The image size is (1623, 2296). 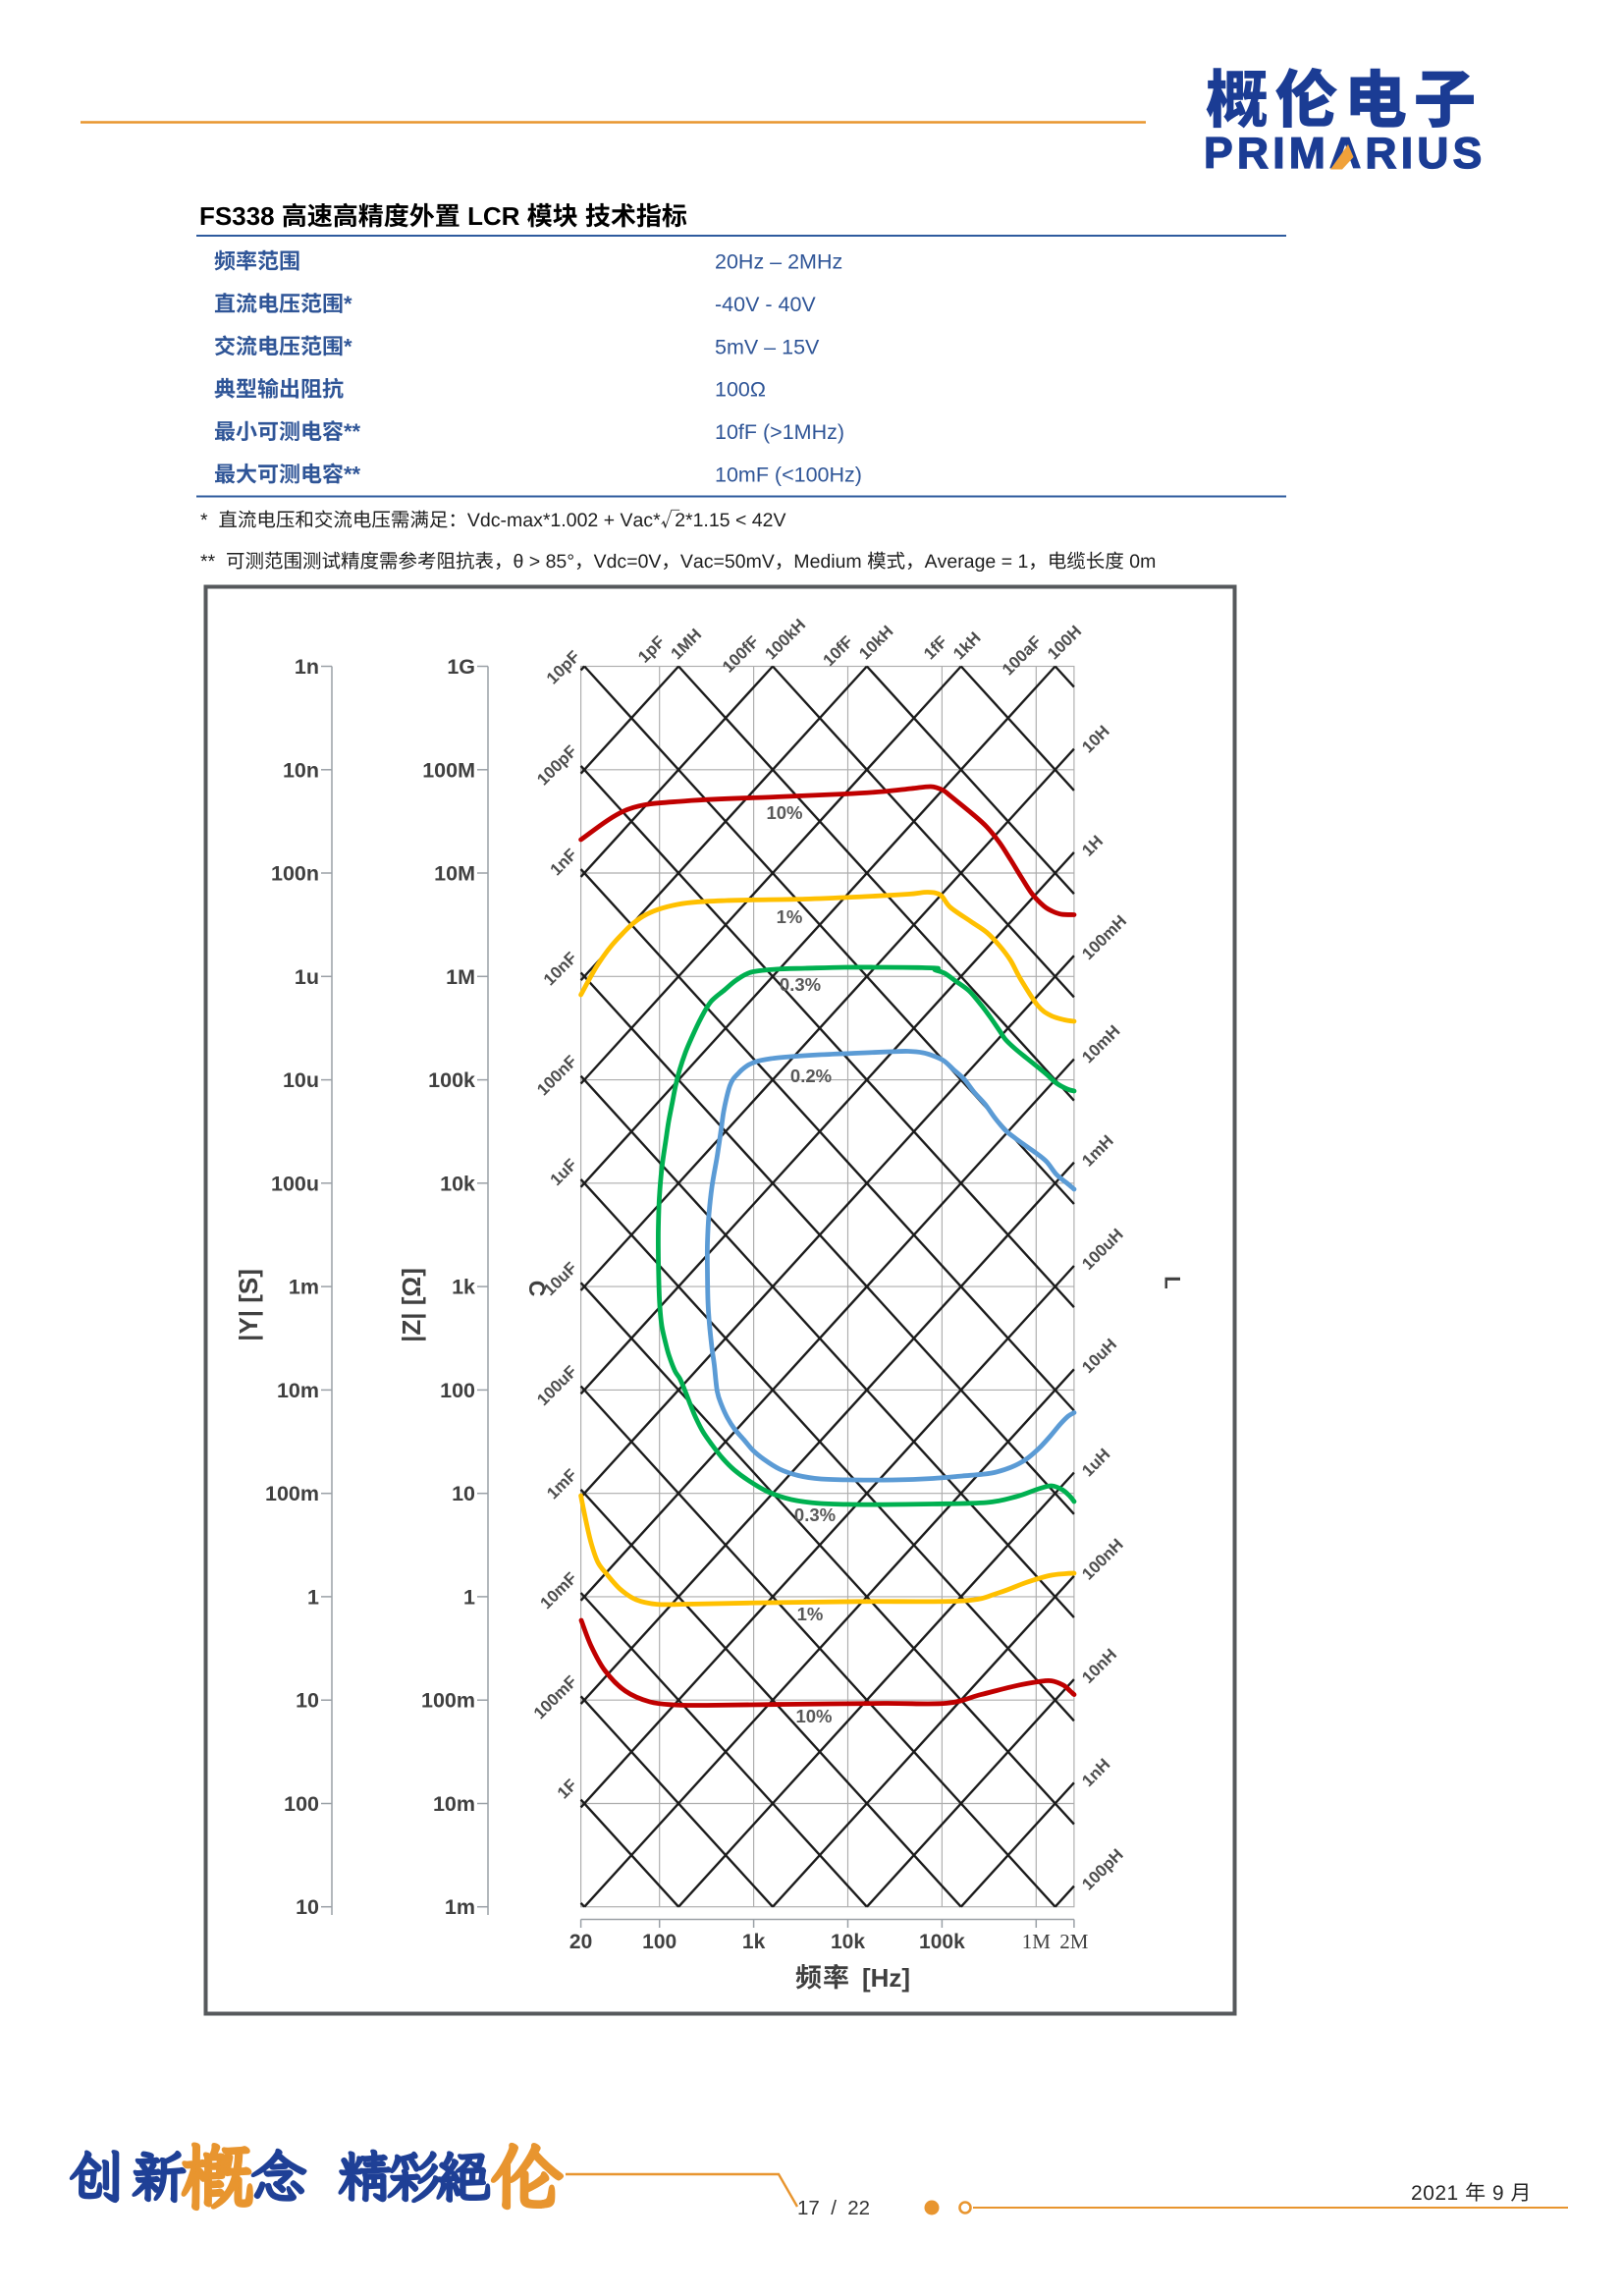 What do you see at coordinates (295, 874) in the screenshot?
I see `svg-text: 100n` at bounding box center [295, 874].